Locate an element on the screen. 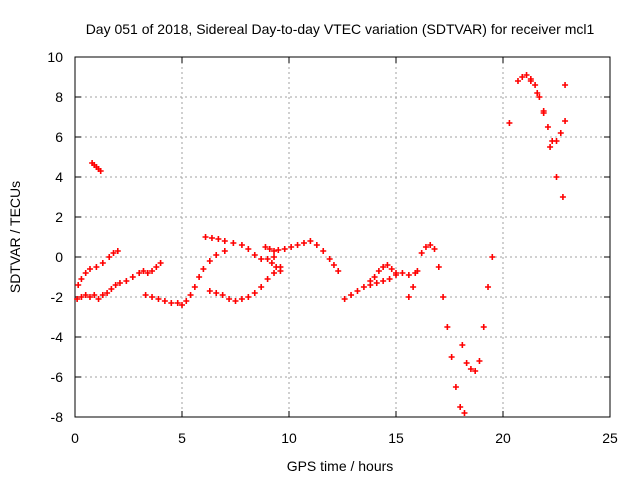 This screenshot has width=640, height=480. series-s13 is located at coordinates (509, 123).